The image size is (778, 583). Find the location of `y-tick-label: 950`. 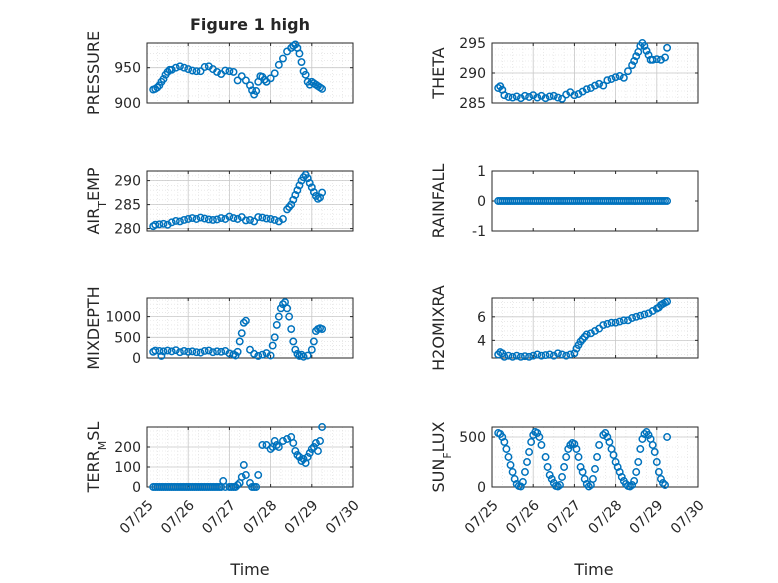

y-tick-label: 950 is located at coordinates (127, 69).